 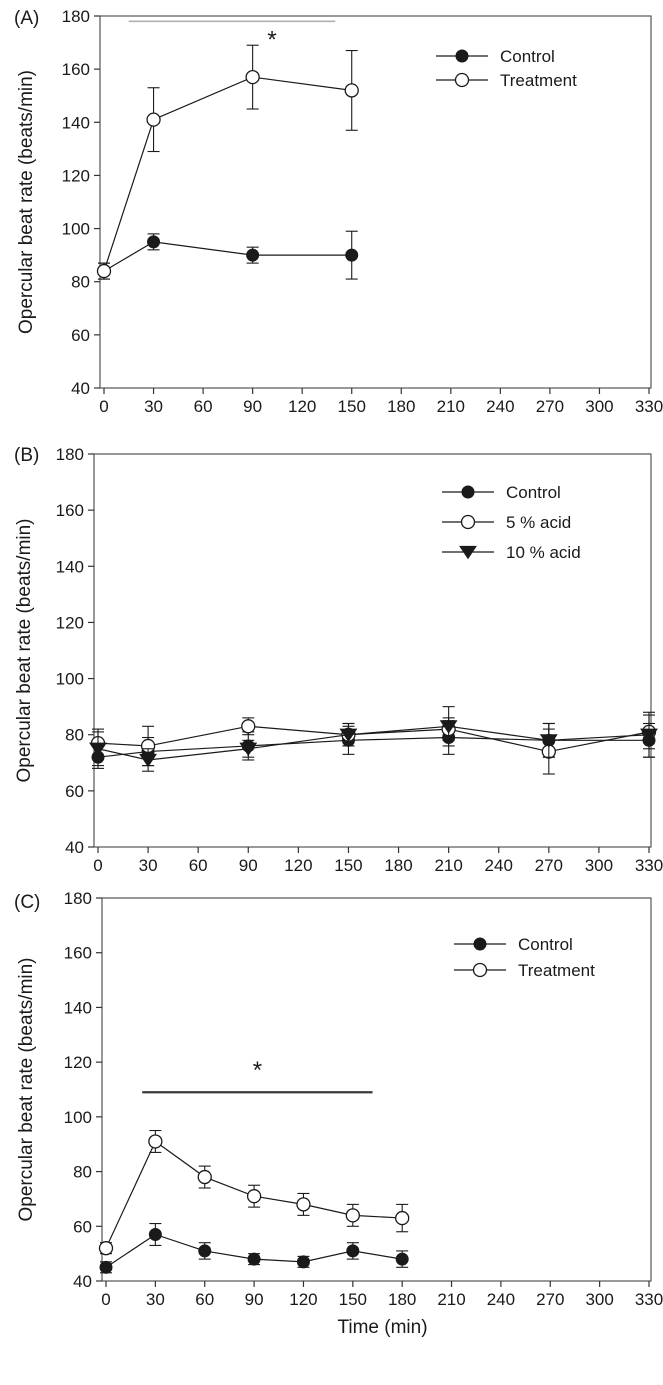 What do you see at coordinates (506, 68) in the screenshot?
I see `legend: Control Treatment` at bounding box center [506, 68].